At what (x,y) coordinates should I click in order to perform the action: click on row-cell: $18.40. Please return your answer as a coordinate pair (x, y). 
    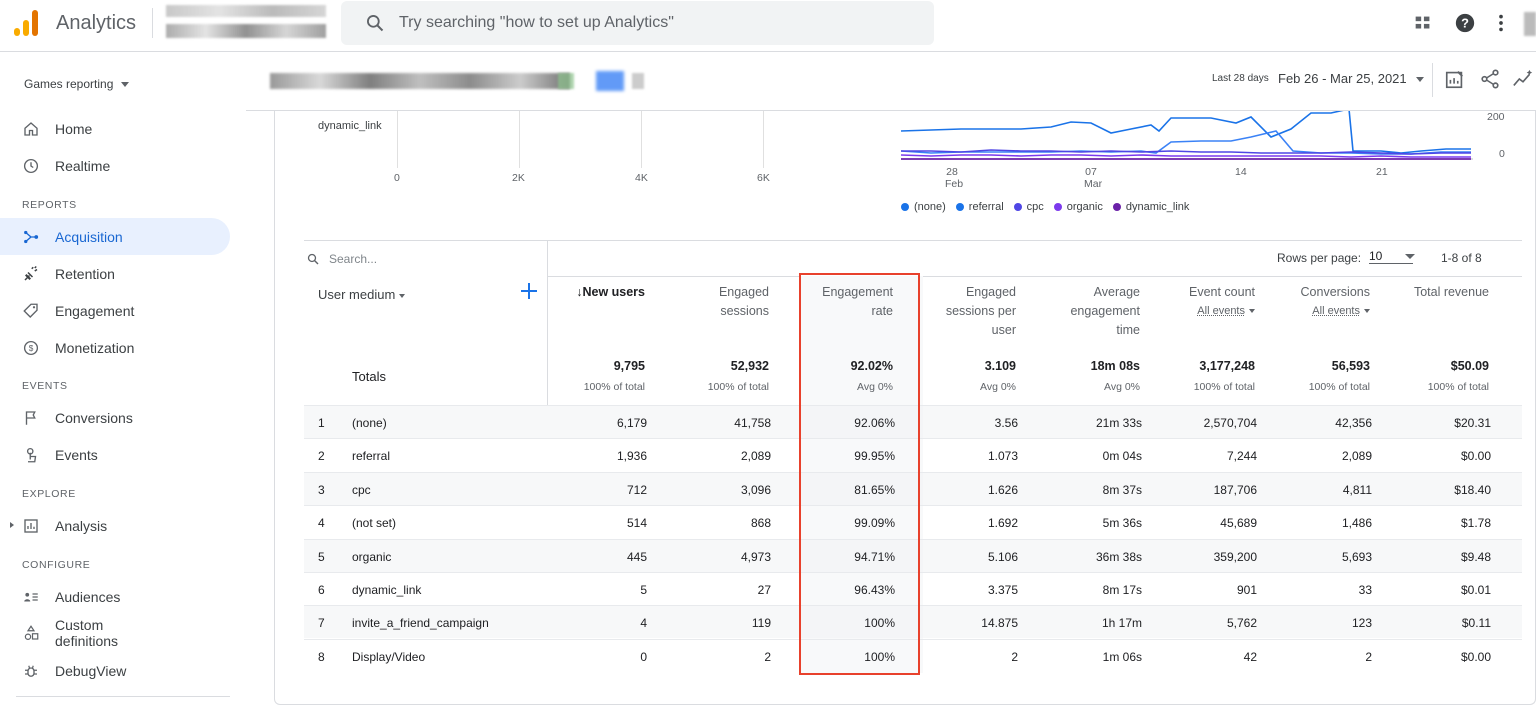
    Looking at the image, I should click on (1472, 489).